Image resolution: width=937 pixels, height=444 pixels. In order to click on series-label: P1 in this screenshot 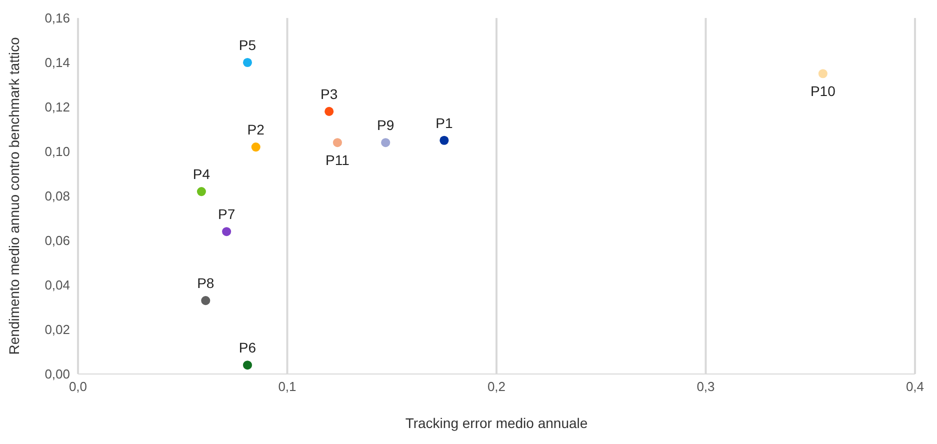, I will do `click(444, 122)`.